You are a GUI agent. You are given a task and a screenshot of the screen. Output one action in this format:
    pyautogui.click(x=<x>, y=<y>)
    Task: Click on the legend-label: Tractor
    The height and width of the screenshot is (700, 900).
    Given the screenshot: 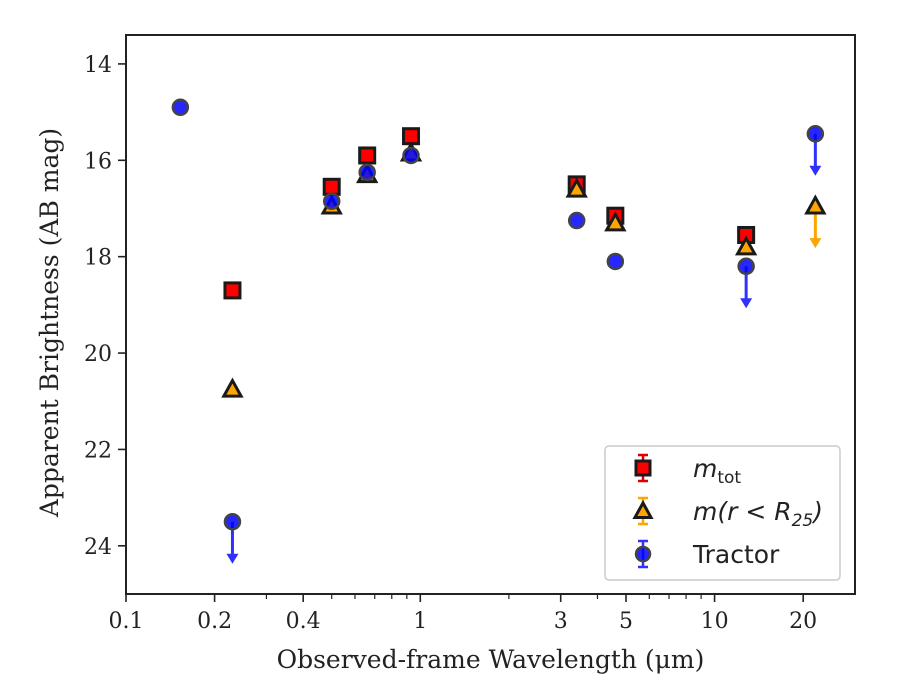 What is the action you would take?
    pyautogui.click(x=736, y=554)
    